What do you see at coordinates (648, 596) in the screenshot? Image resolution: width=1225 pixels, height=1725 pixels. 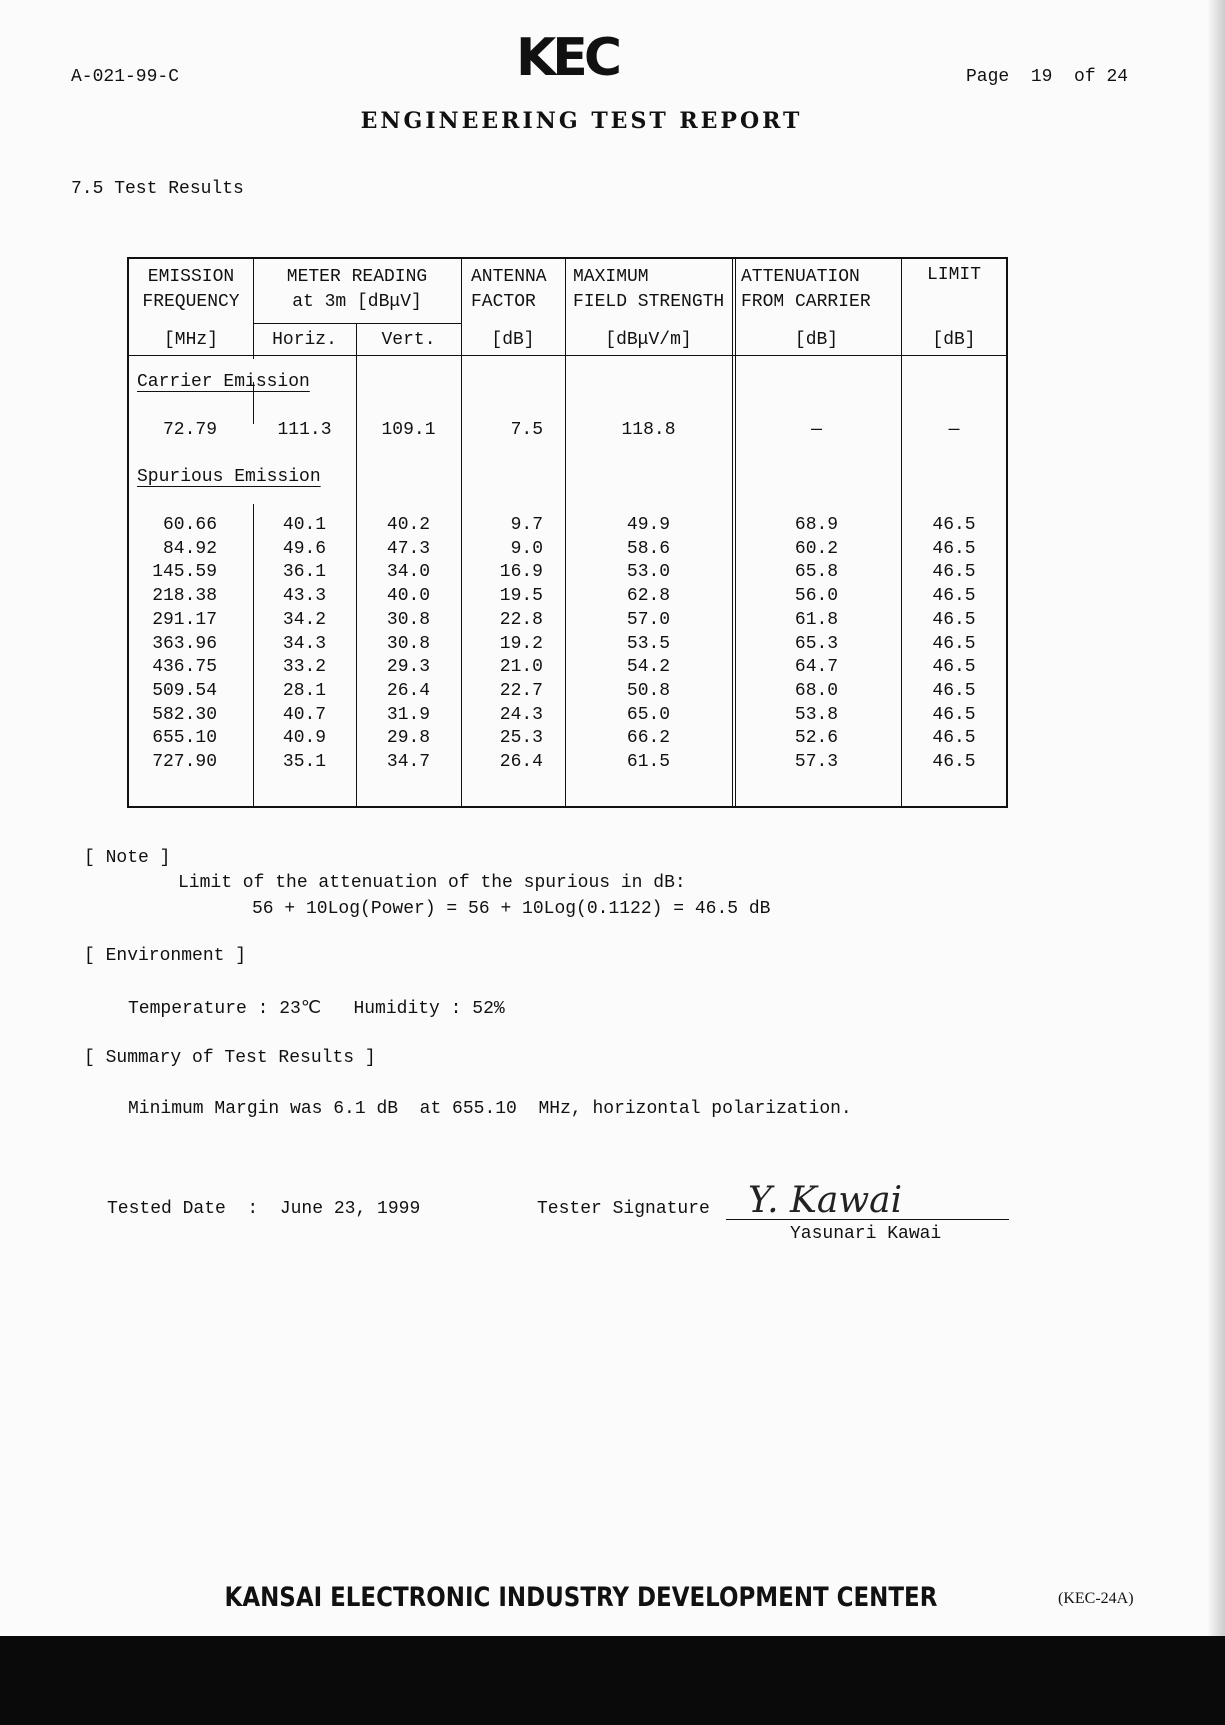 I see `table-cell: 62.8` at bounding box center [648, 596].